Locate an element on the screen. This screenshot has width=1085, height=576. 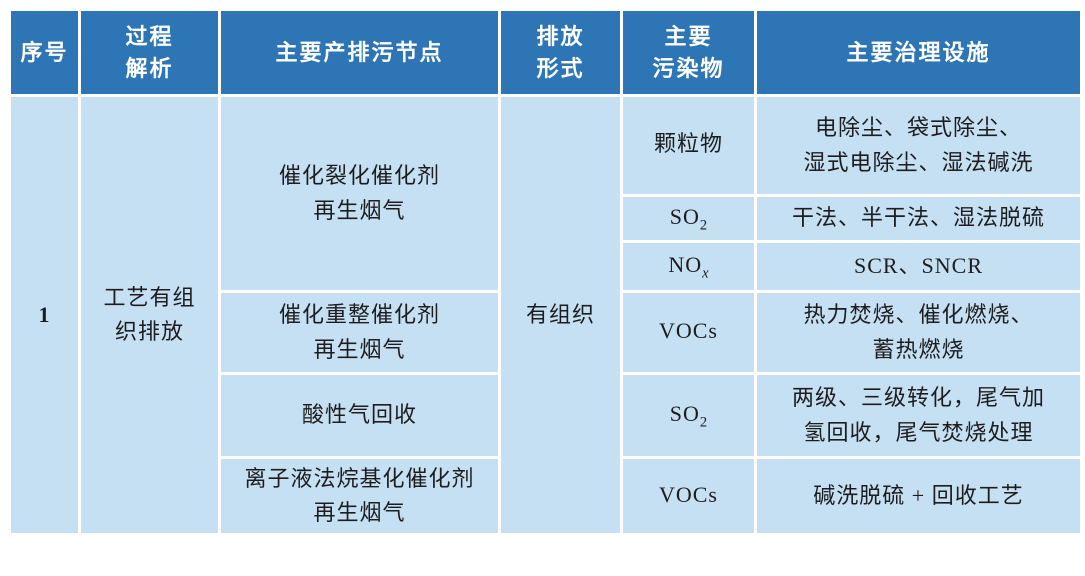
header-cell-facility: 主要治理设施 is located at coordinates (918, 52).